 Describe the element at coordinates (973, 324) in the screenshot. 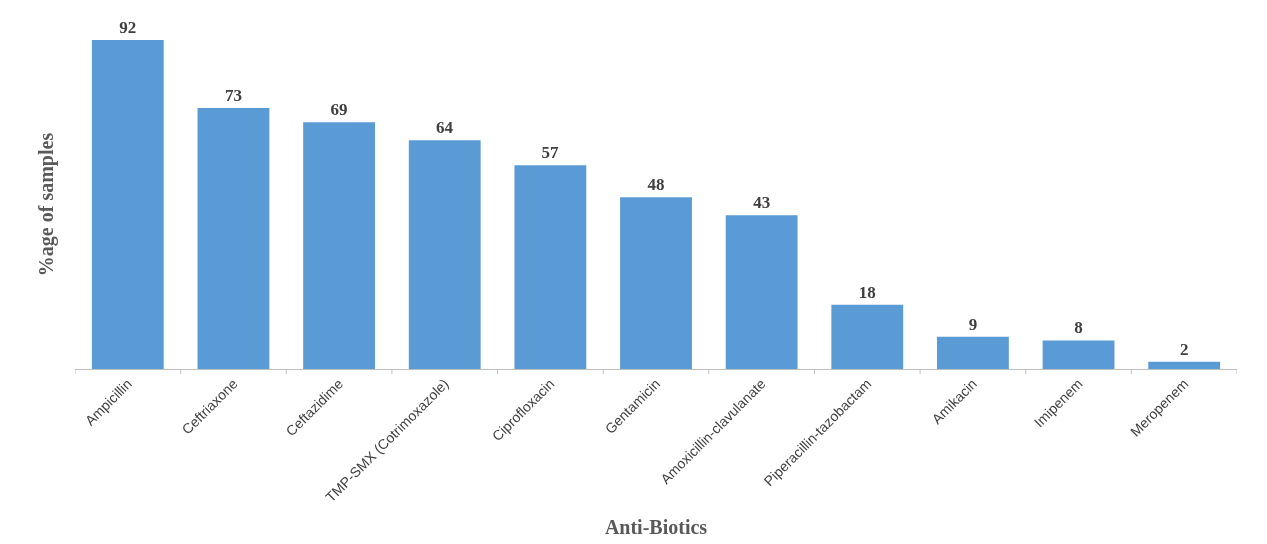

I see `data-label: 9` at that location.